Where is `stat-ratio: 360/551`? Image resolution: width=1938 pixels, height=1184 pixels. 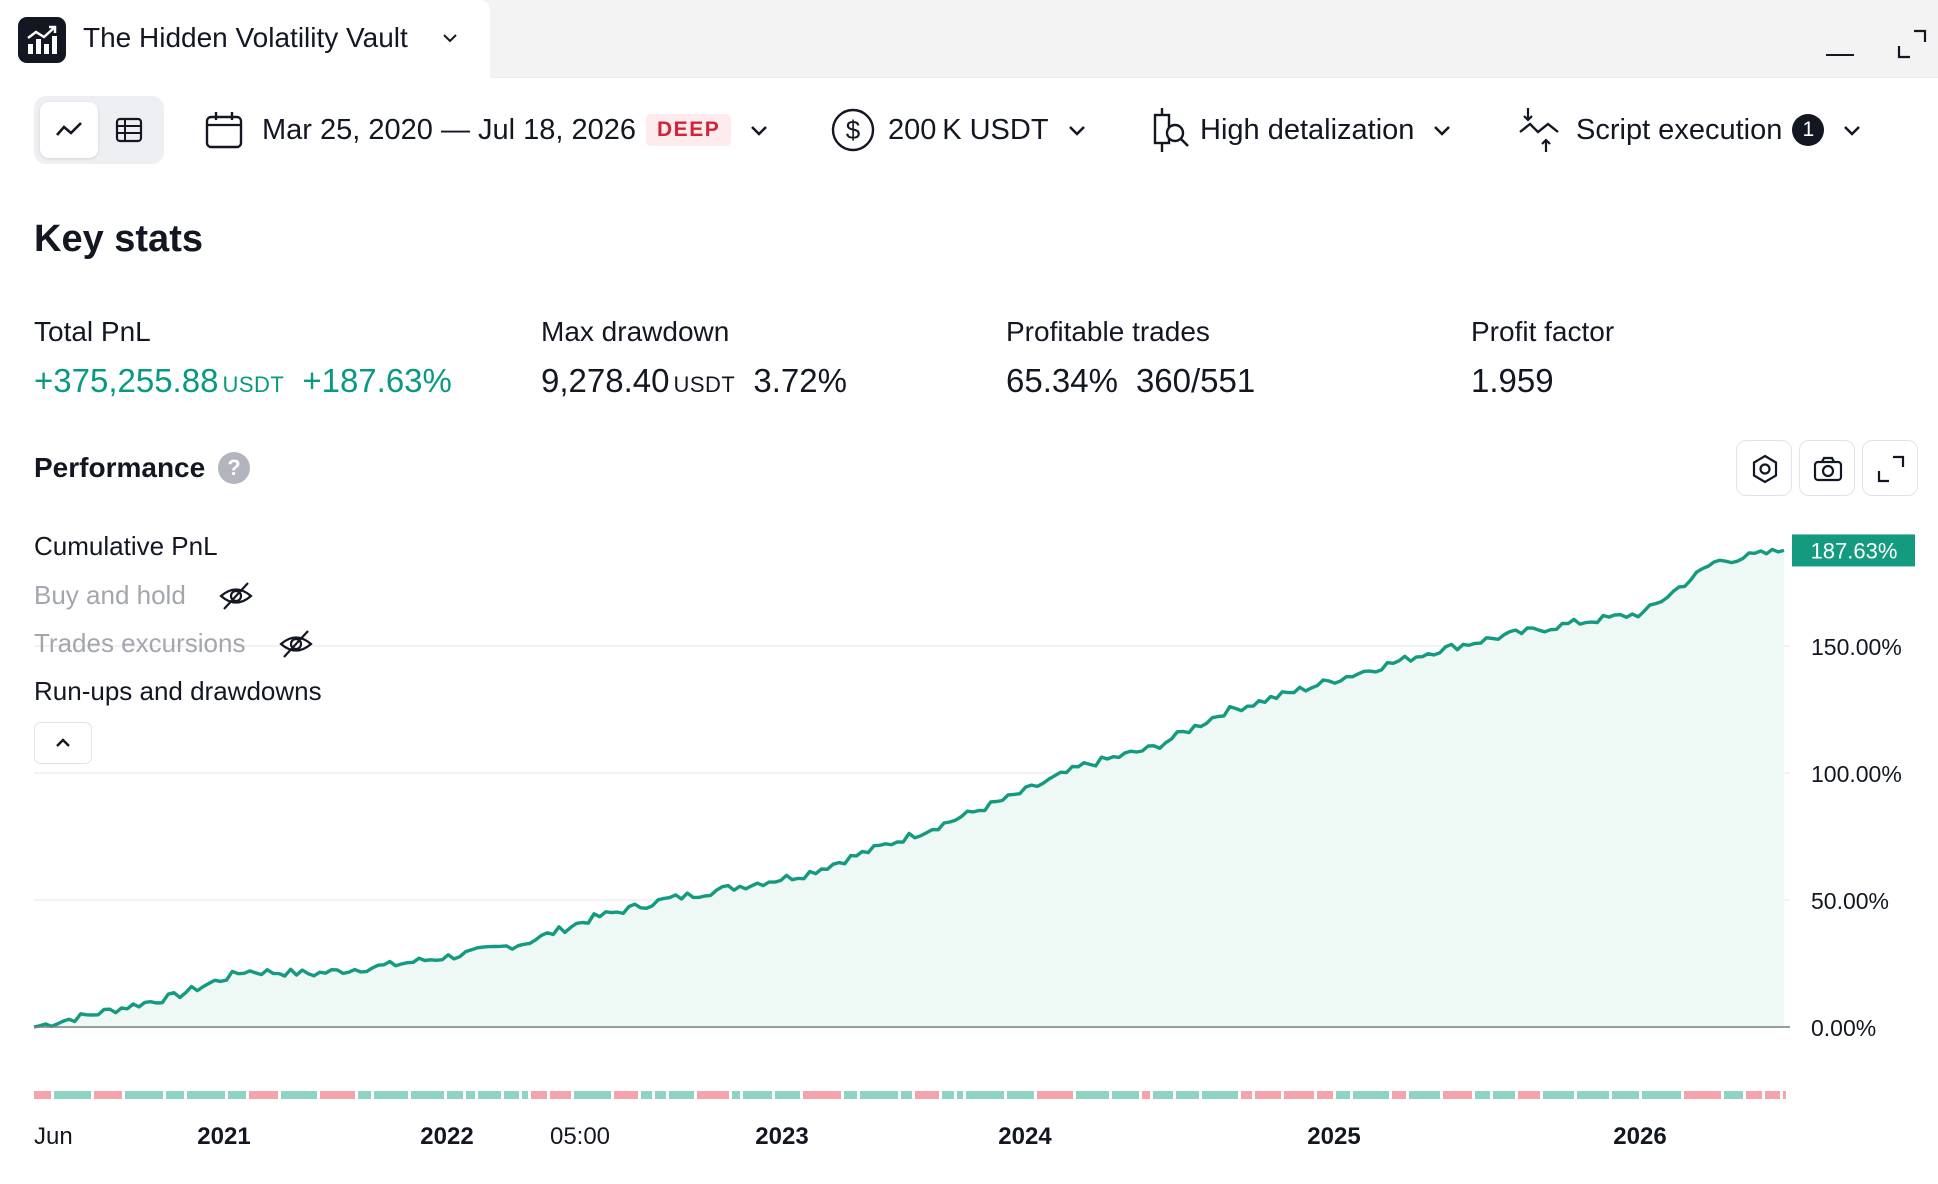 stat-ratio: 360/551 is located at coordinates (1195, 380).